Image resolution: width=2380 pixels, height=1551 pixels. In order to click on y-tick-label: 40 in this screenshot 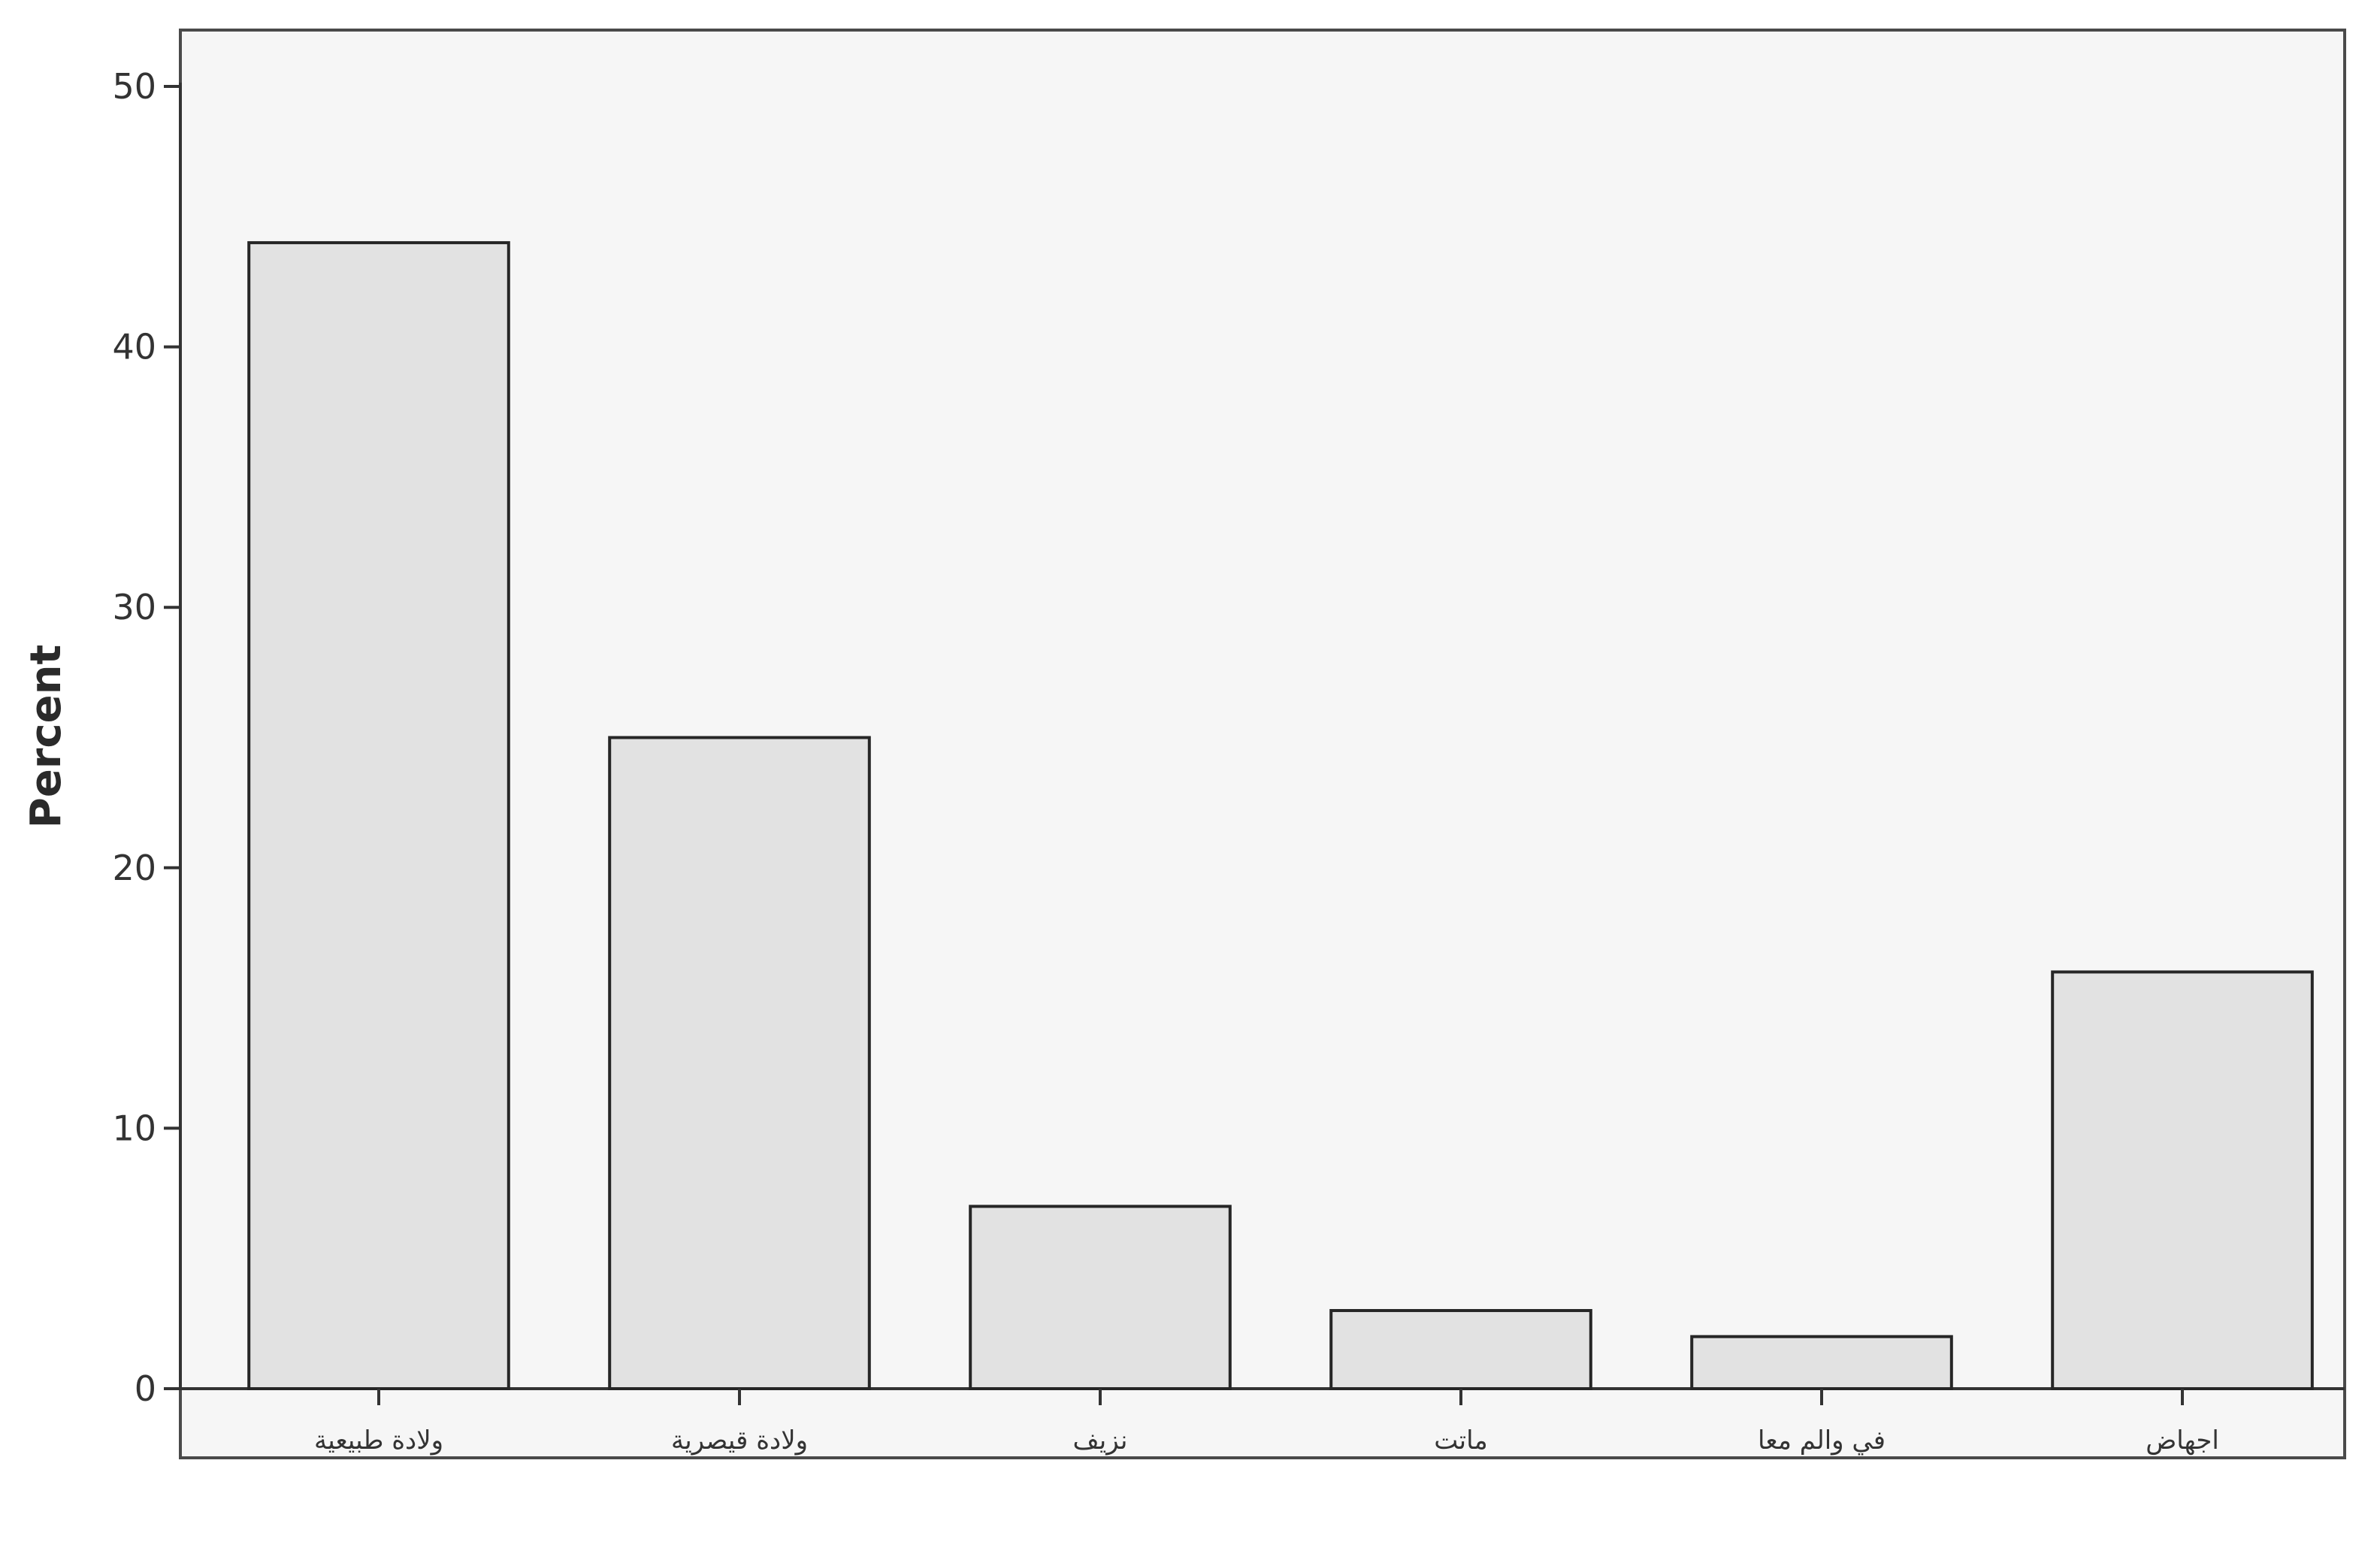, I will do `click(134, 347)`.